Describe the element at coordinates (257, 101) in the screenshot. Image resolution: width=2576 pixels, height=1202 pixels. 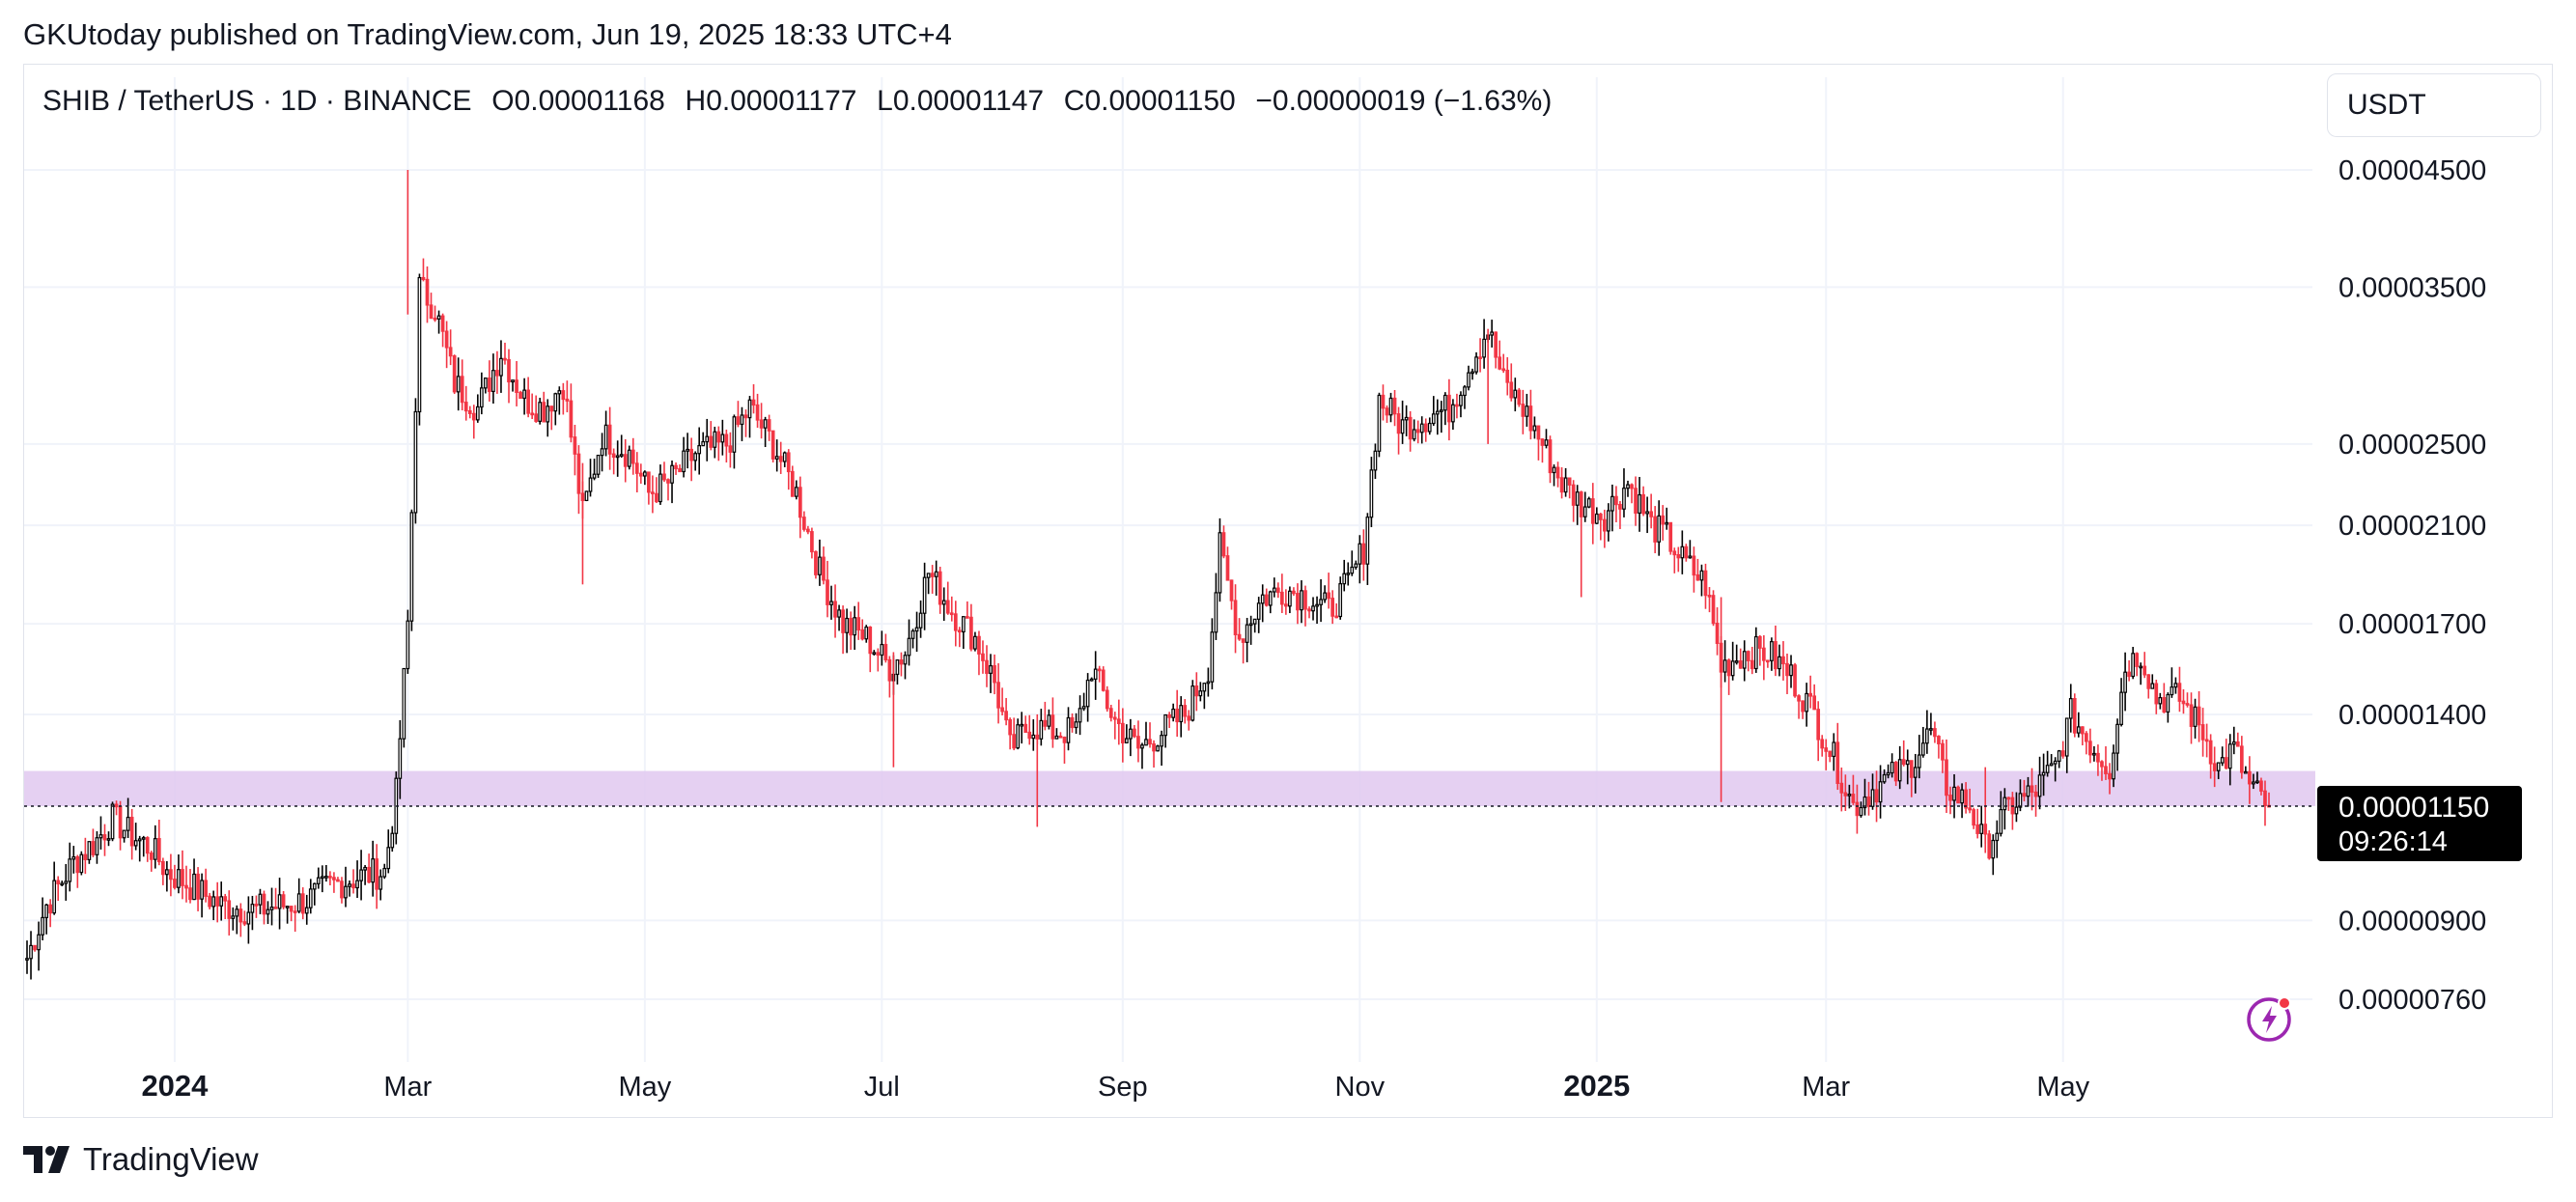
I see `legend-symbol: SHIB / TetherUS · 1D · BINANCE` at that location.